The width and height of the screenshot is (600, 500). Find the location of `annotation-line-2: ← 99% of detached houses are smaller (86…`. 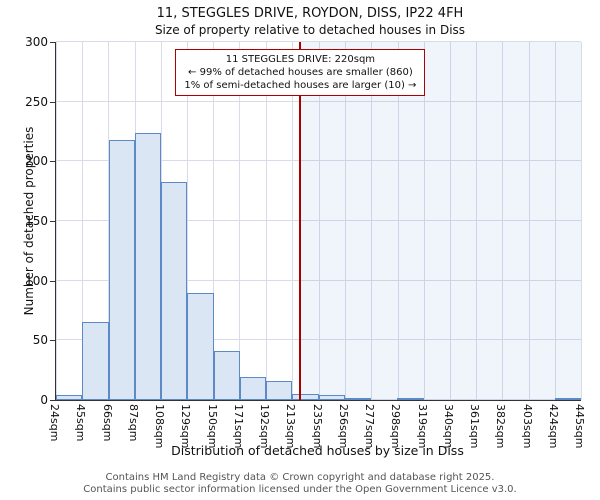

annotation-line-2: ← 99% of detached houses are smaller (86… is located at coordinates (300, 72).